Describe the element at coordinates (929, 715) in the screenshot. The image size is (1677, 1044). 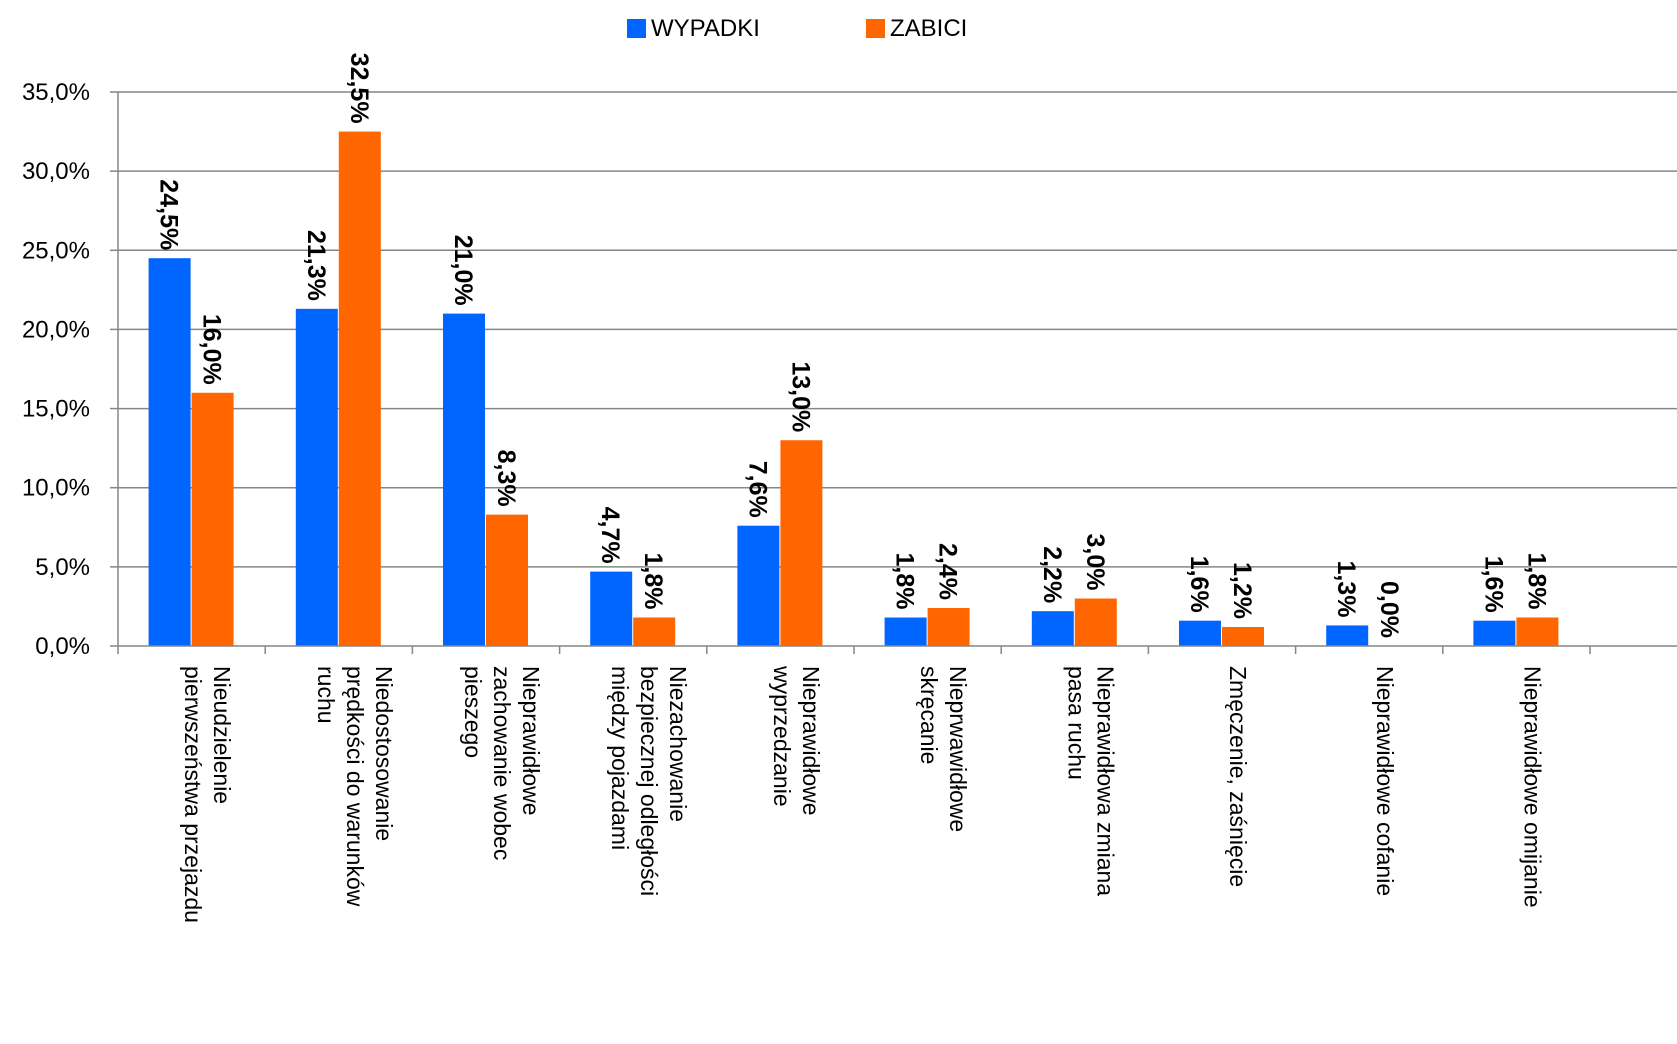
I see `x-category-label-line: skręcanie` at that location.